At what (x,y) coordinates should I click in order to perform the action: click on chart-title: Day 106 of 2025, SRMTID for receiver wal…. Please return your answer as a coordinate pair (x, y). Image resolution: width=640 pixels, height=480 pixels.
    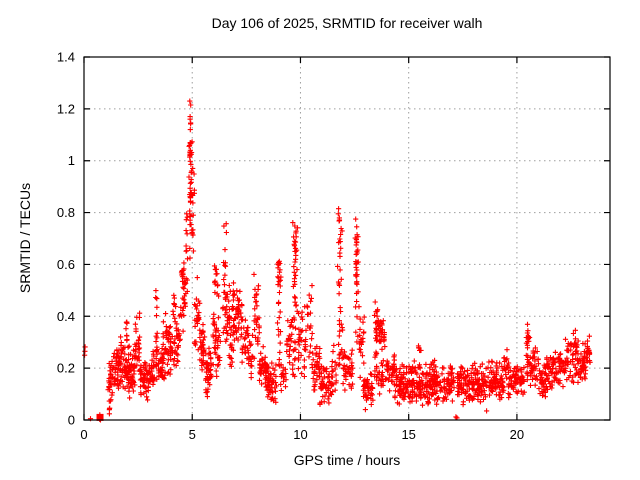
    Looking at the image, I should click on (347, 23).